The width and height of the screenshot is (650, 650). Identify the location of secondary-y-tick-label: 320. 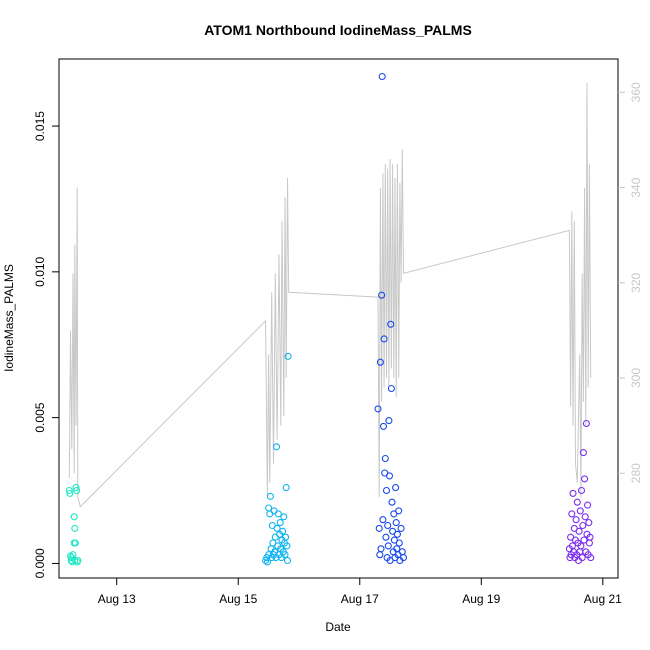
(636, 282).